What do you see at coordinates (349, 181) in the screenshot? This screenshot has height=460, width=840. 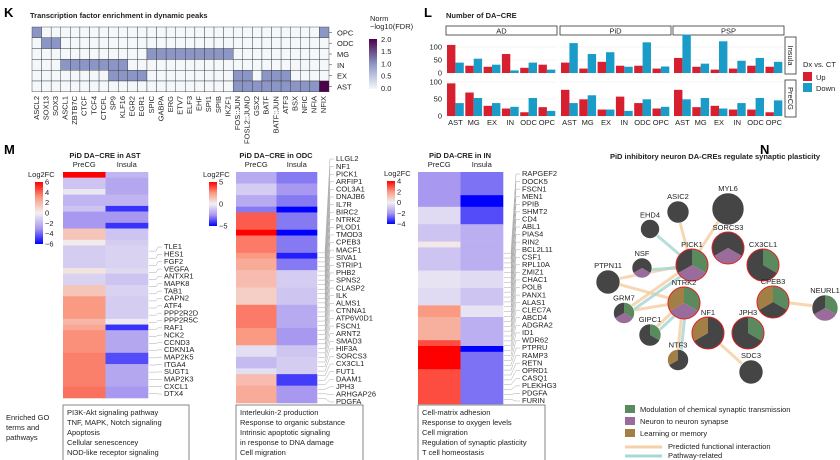 I see `m-gene-label: ARFIP1` at bounding box center [349, 181].